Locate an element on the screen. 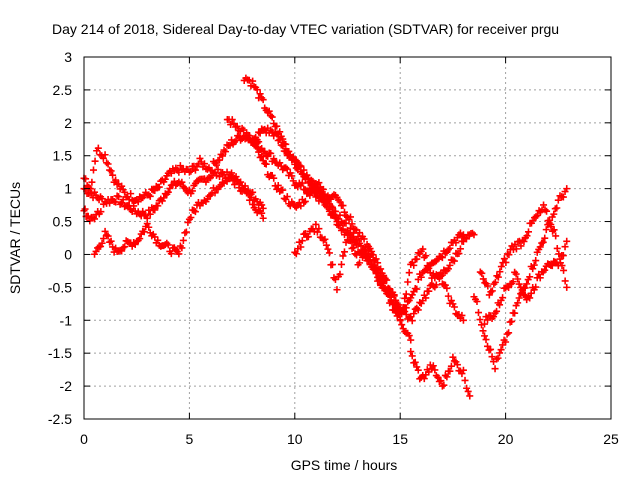  y-tick-label: -1.5 is located at coordinates (60, 353).